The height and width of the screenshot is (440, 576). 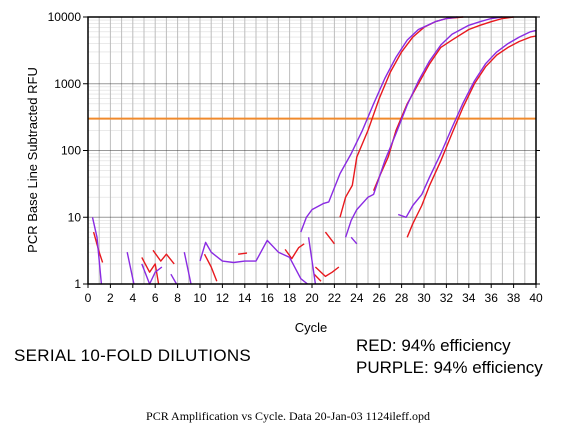 I want to click on x-tick-label: 8, so click(x=177, y=298).